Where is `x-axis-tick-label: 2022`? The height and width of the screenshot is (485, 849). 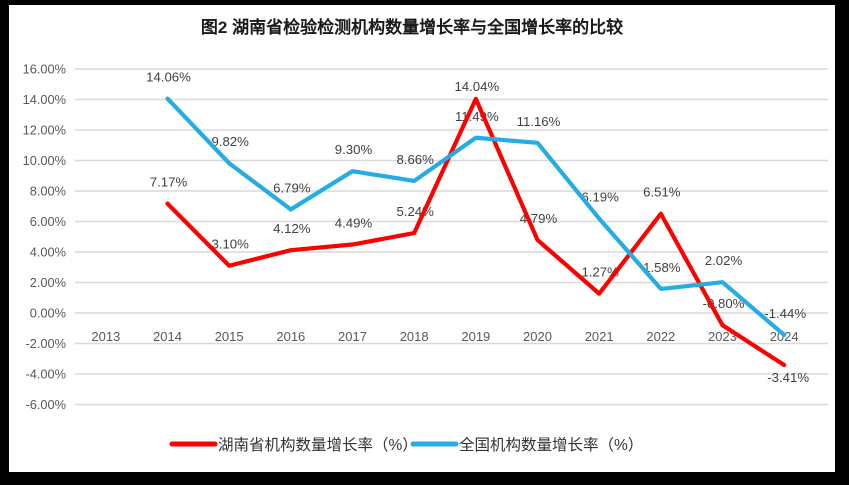
x-axis-tick-label: 2022 is located at coordinates (660, 336).